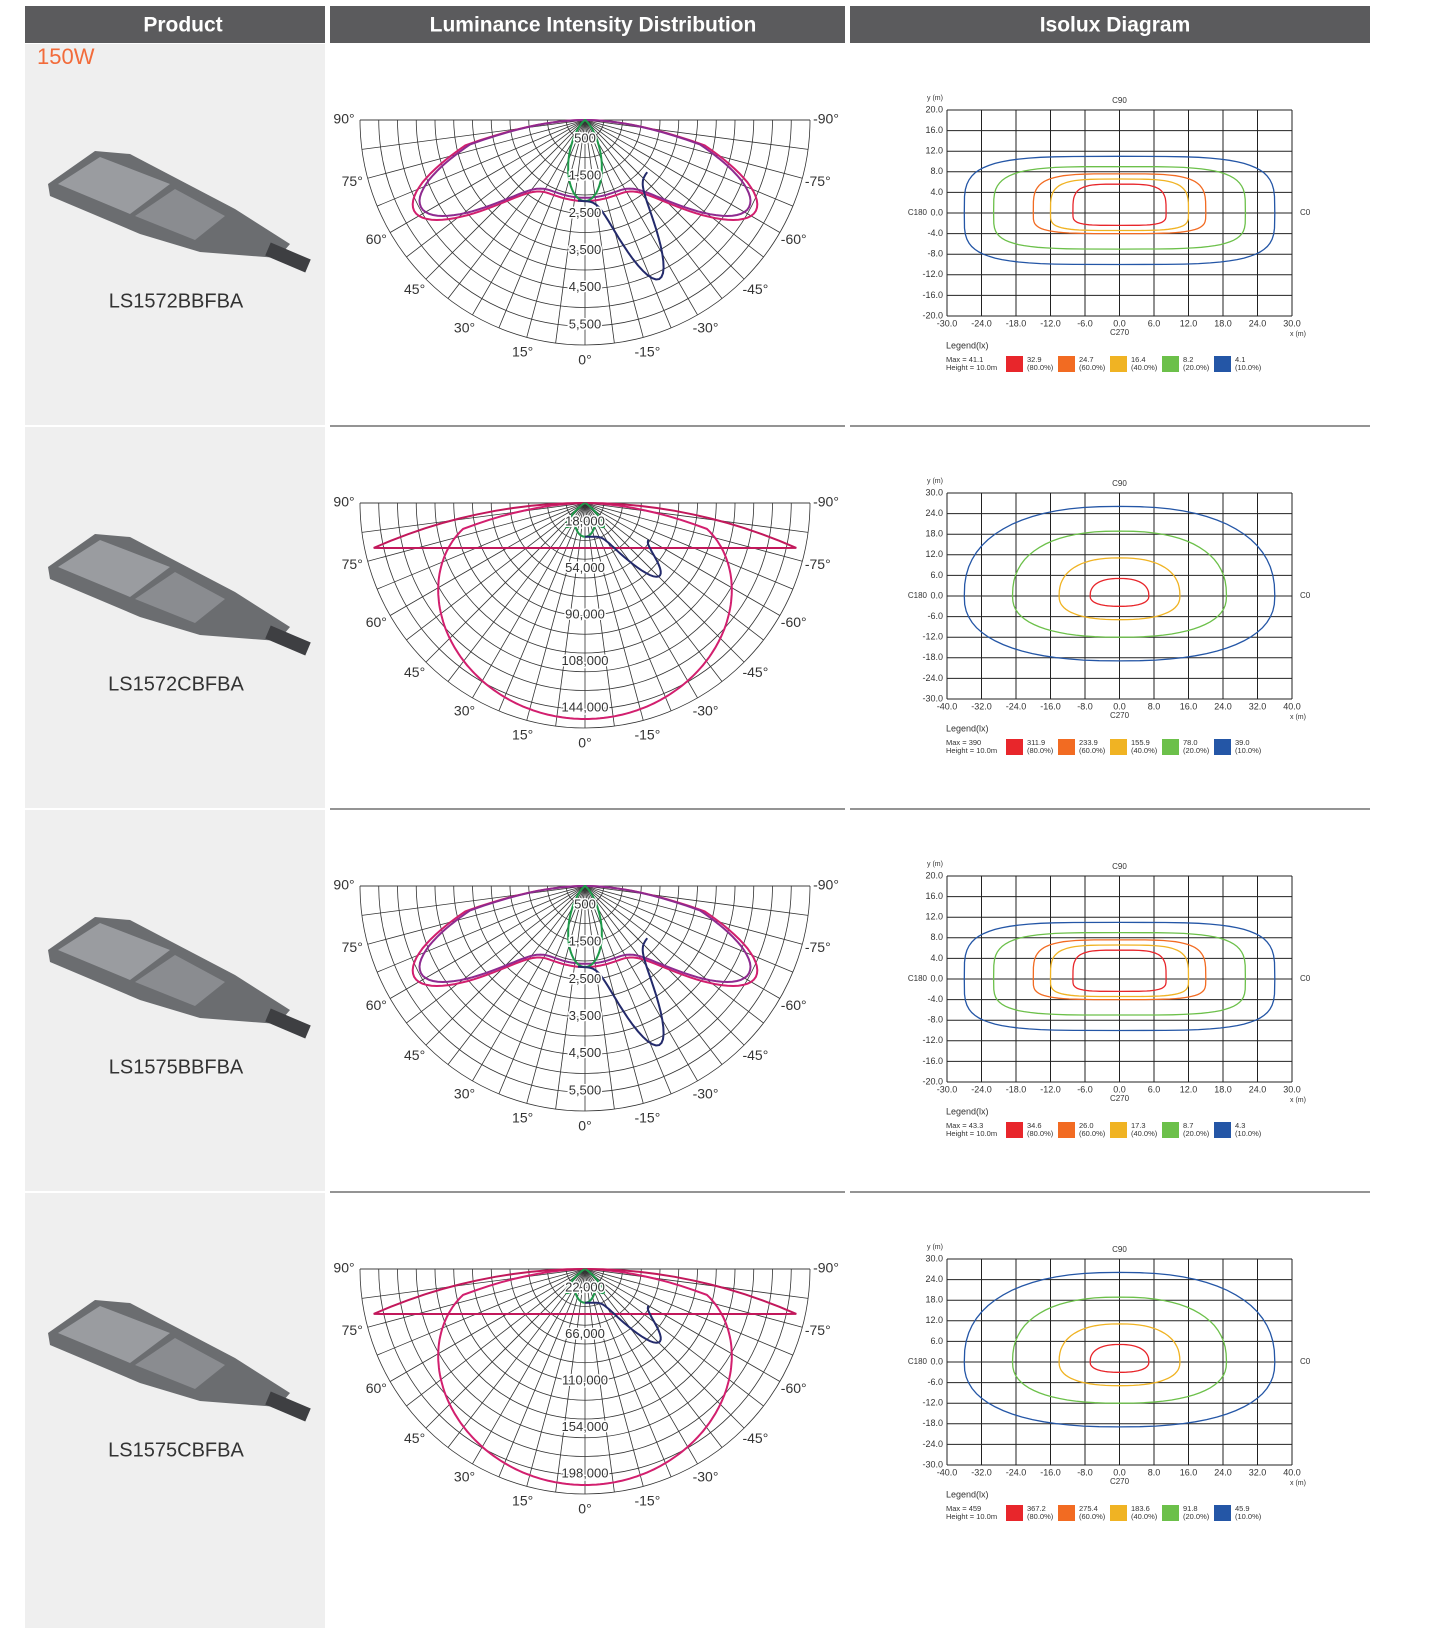 This screenshot has height=1633, width=1438. I want to click on header-cell, so click(175, 24).